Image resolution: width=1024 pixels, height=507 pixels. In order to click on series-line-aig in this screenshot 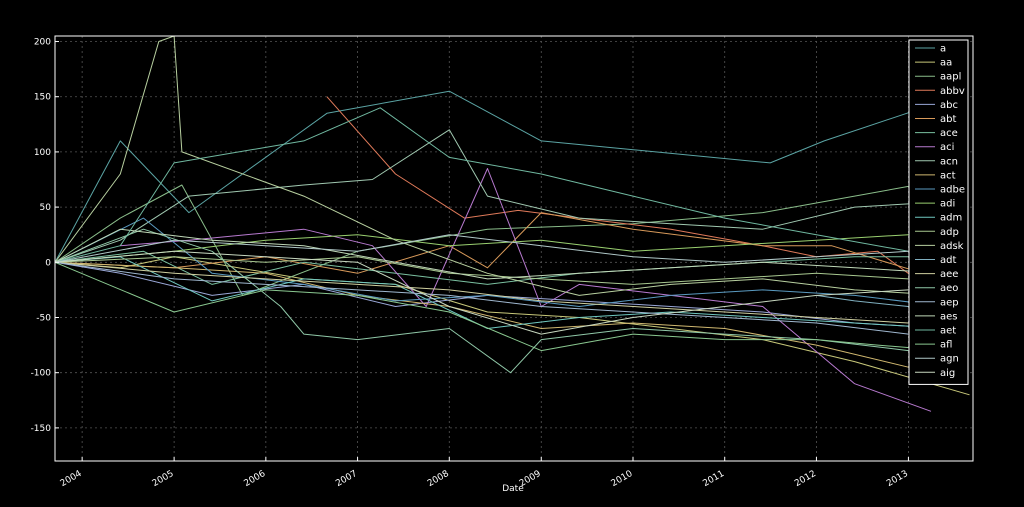, I will do `click(482, 292)`.